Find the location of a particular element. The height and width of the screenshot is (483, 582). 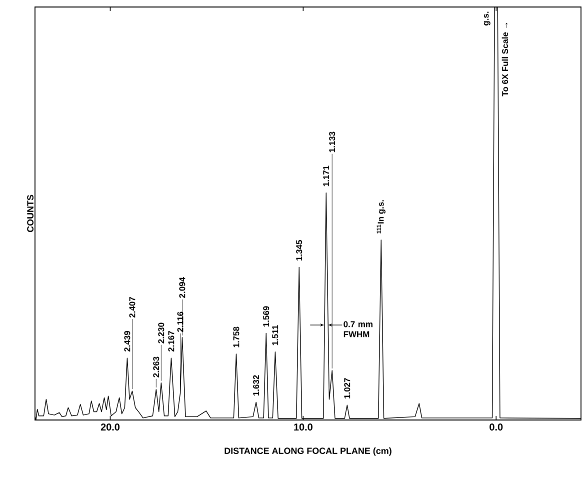

annotation: 2.094 is located at coordinates (182, 287).